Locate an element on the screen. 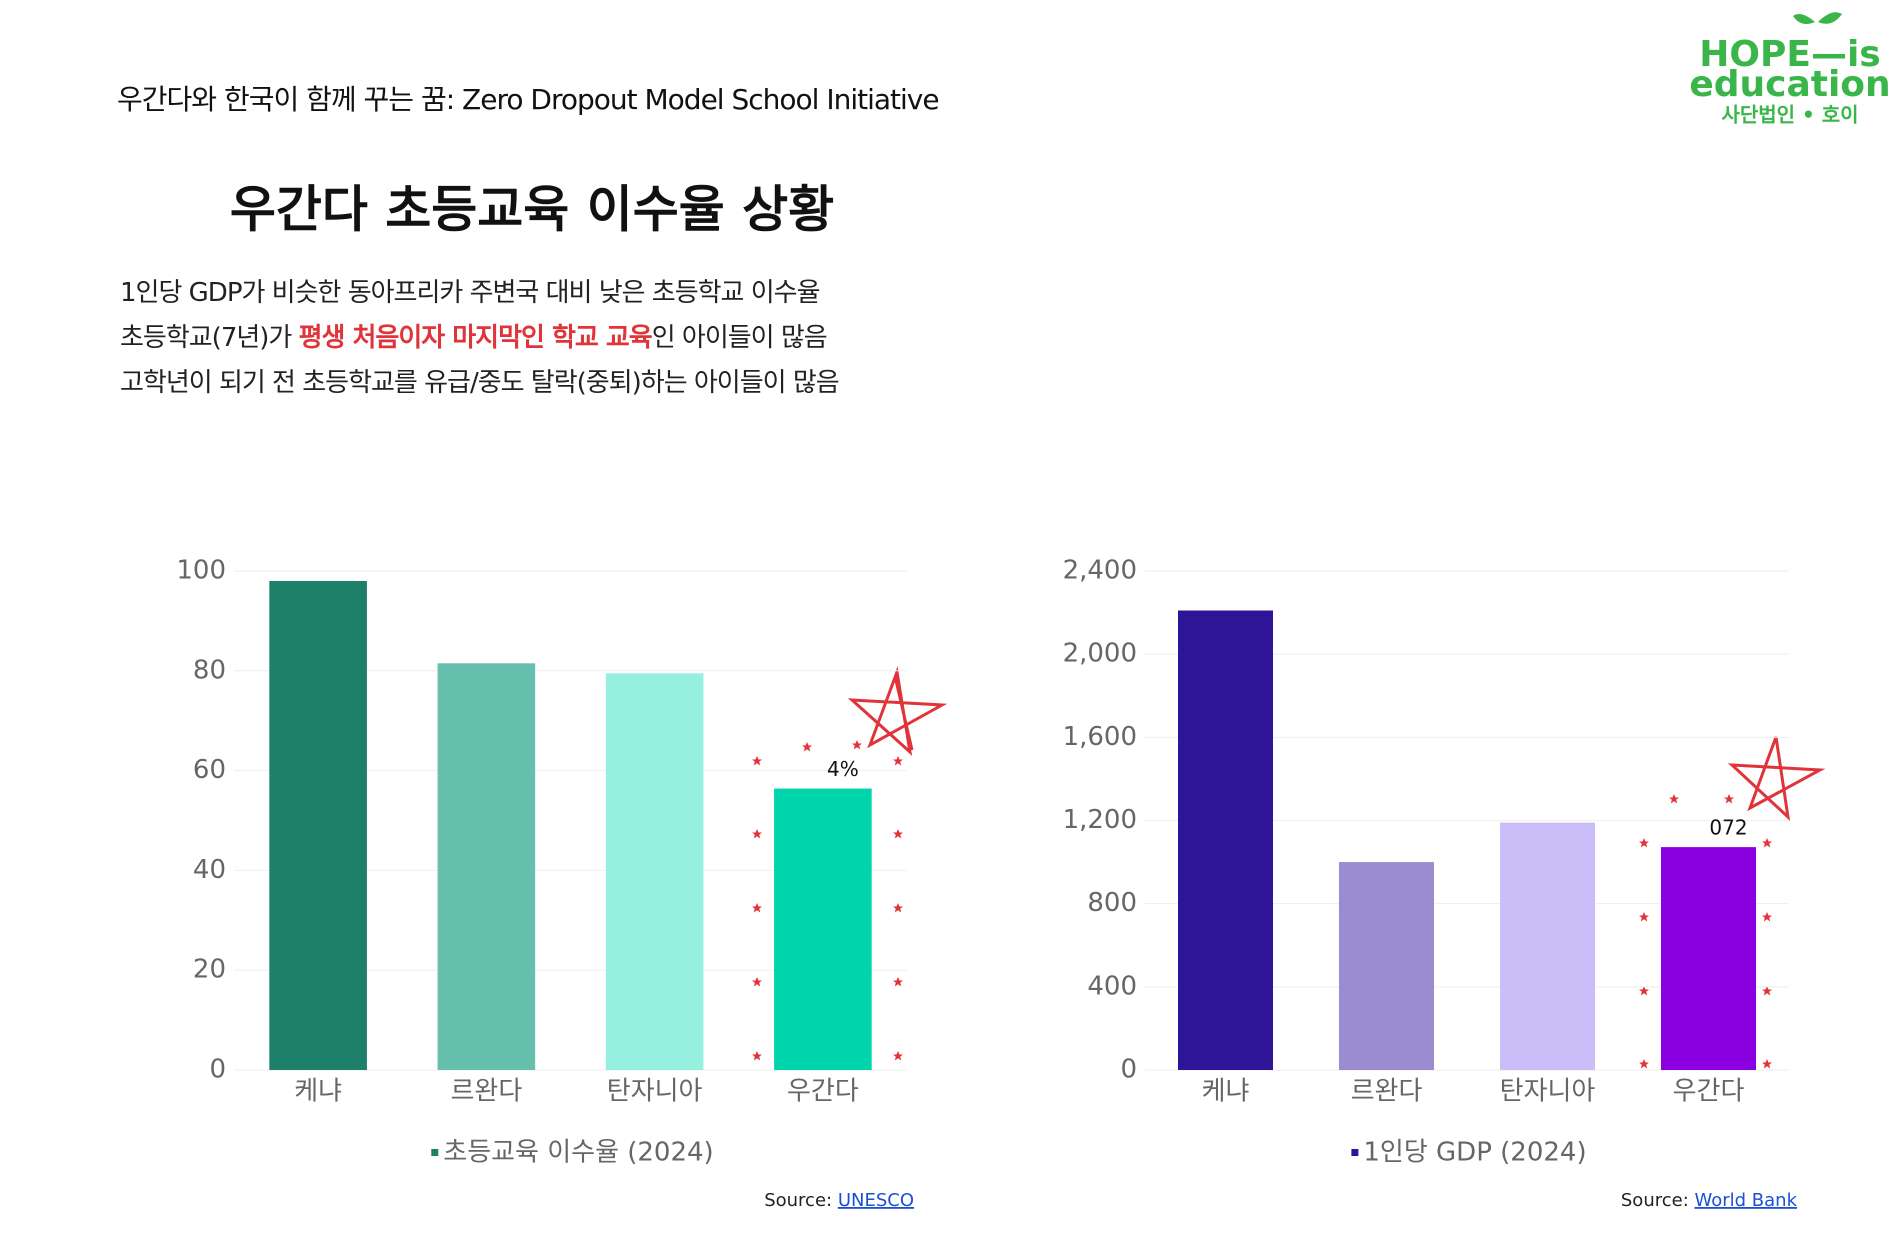 The width and height of the screenshot is (1899, 1249). description-line: 초등학교(7년)가 평생 처음이자 마지막인 학교 교육인 아이들이 많음 is located at coordinates (473, 338).